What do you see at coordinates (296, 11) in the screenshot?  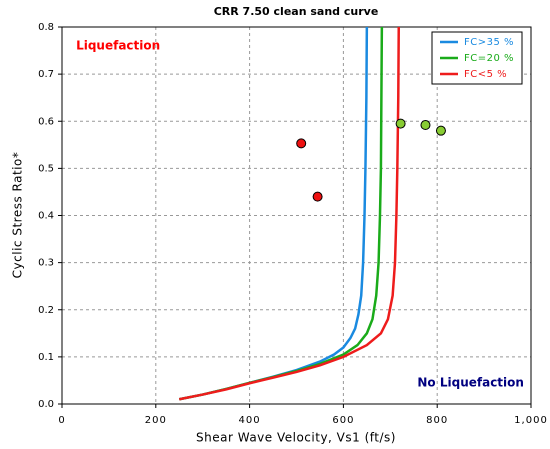 I see `chart-title: CRR 7.50 clean sand curve` at bounding box center [296, 11].